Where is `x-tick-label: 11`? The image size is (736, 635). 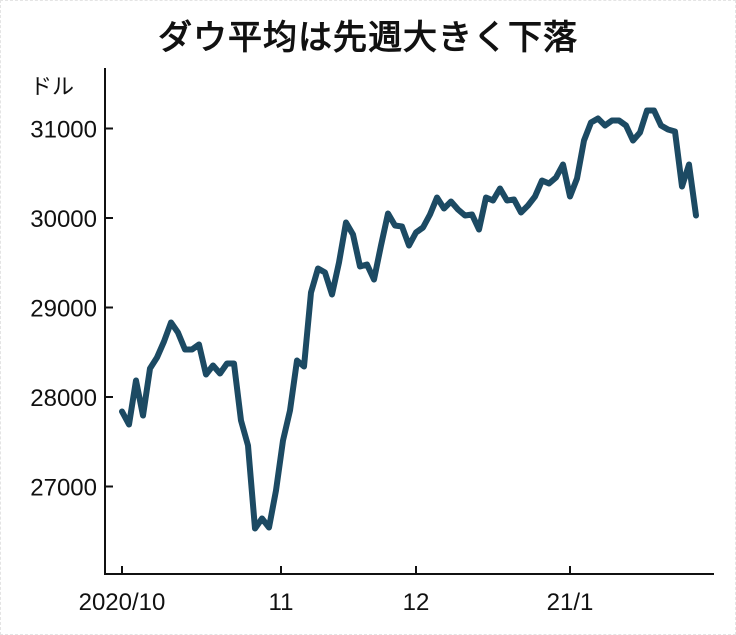 x-tick-label: 11 is located at coordinates (281, 602).